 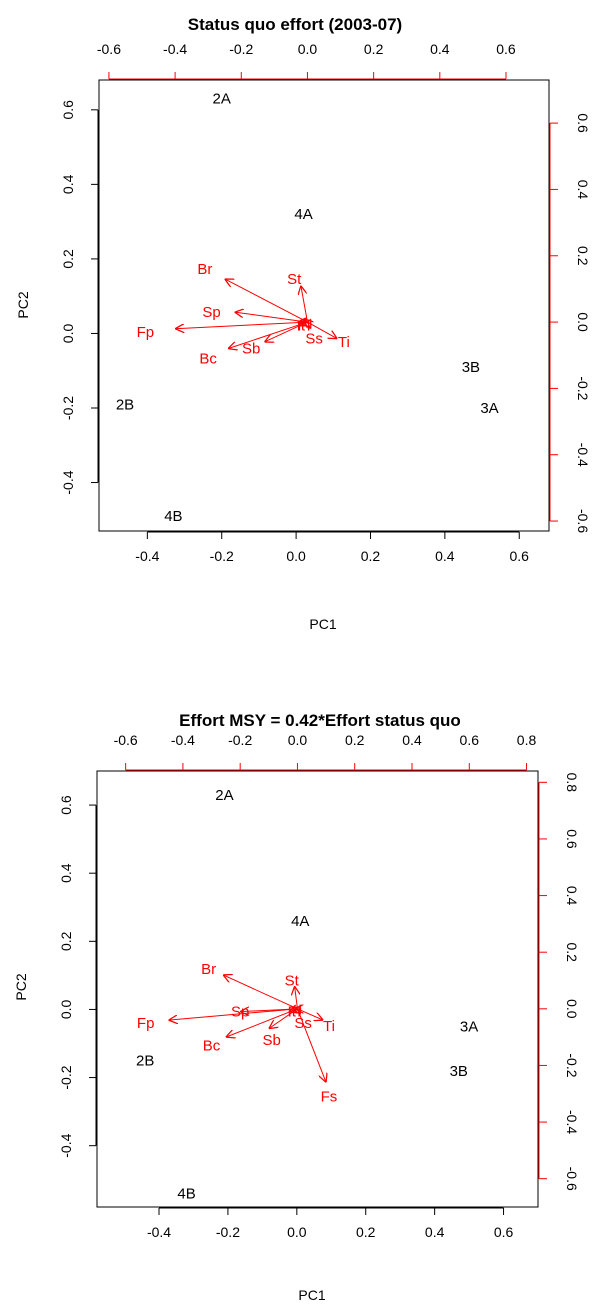 What do you see at coordinates (295, 24) in the screenshot?
I see `chart-title: Status quo effort (2003-07)` at bounding box center [295, 24].